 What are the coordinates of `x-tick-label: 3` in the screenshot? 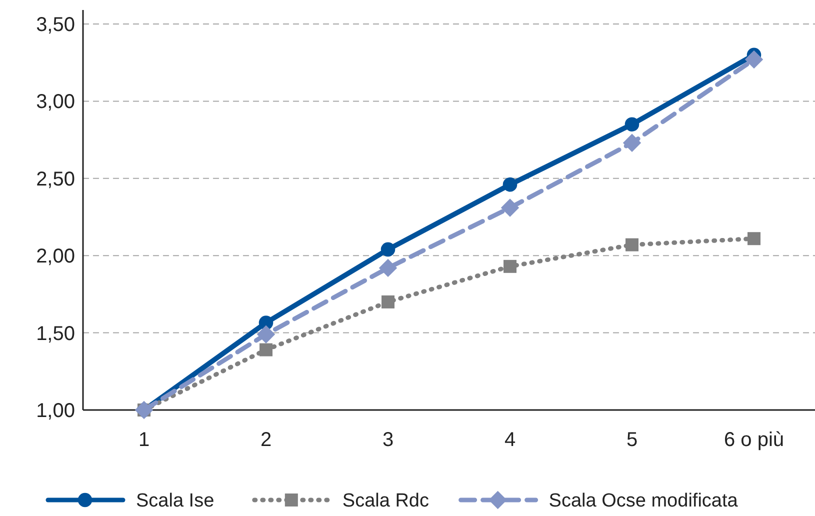 It's located at (388, 440).